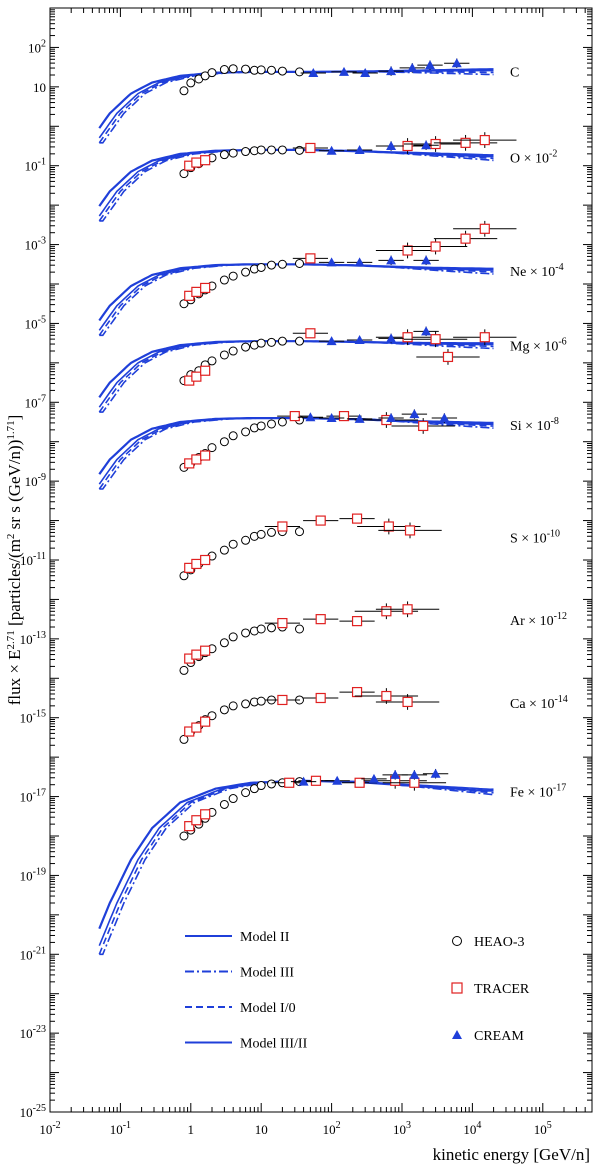 The image size is (600, 1171). Describe the element at coordinates (499, 1036) in the screenshot. I see `legend-data-label: CREAM` at that location.